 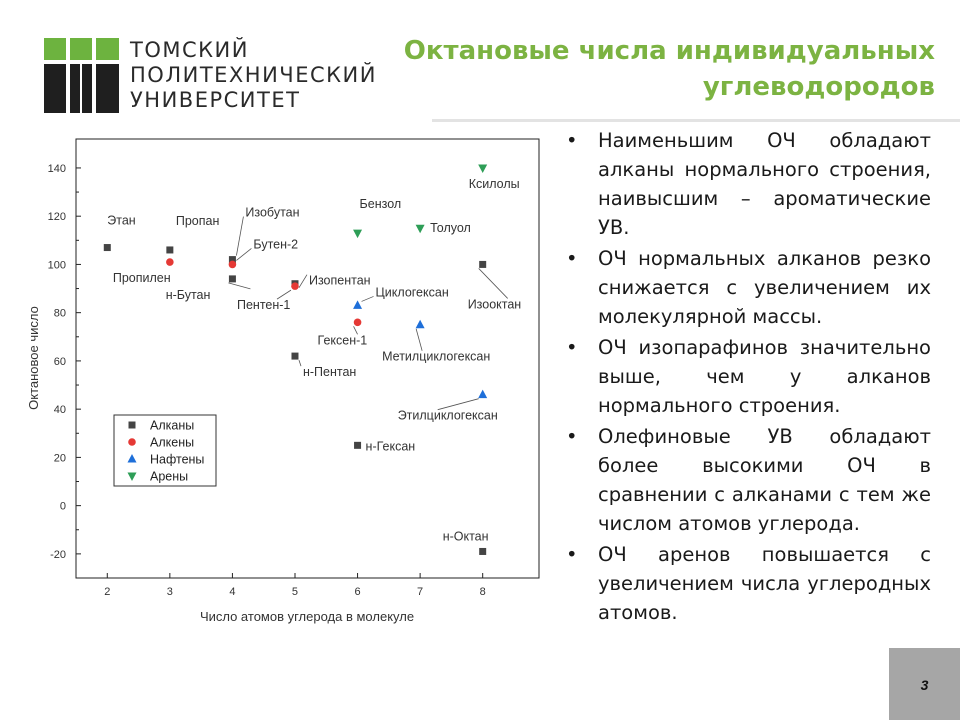 I want to click on y-tick-label-140: 140, so click(x=57, y=169).